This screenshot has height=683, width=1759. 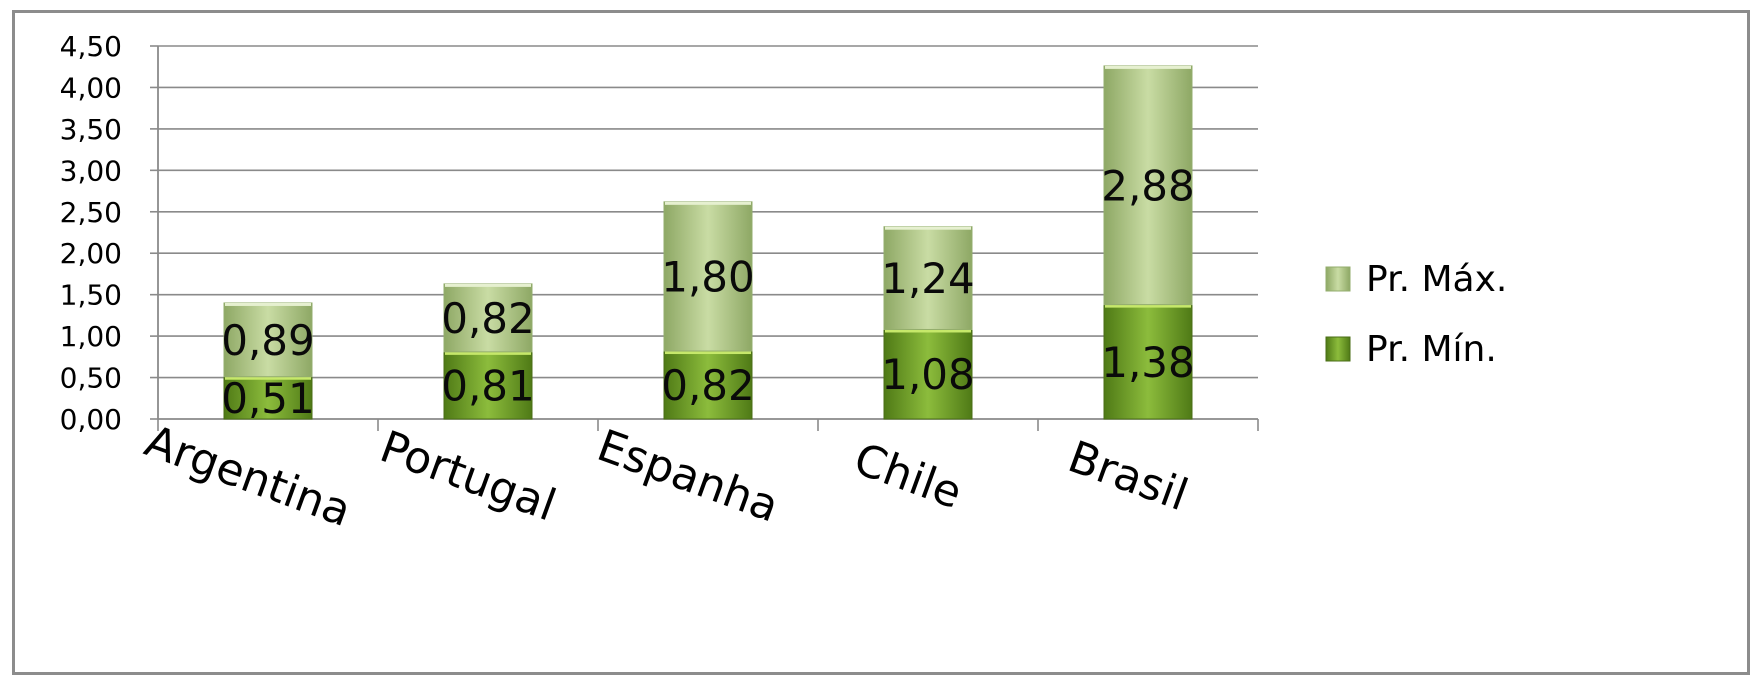 I want to click on data-label: 1,80, so click(x=708, y=276).